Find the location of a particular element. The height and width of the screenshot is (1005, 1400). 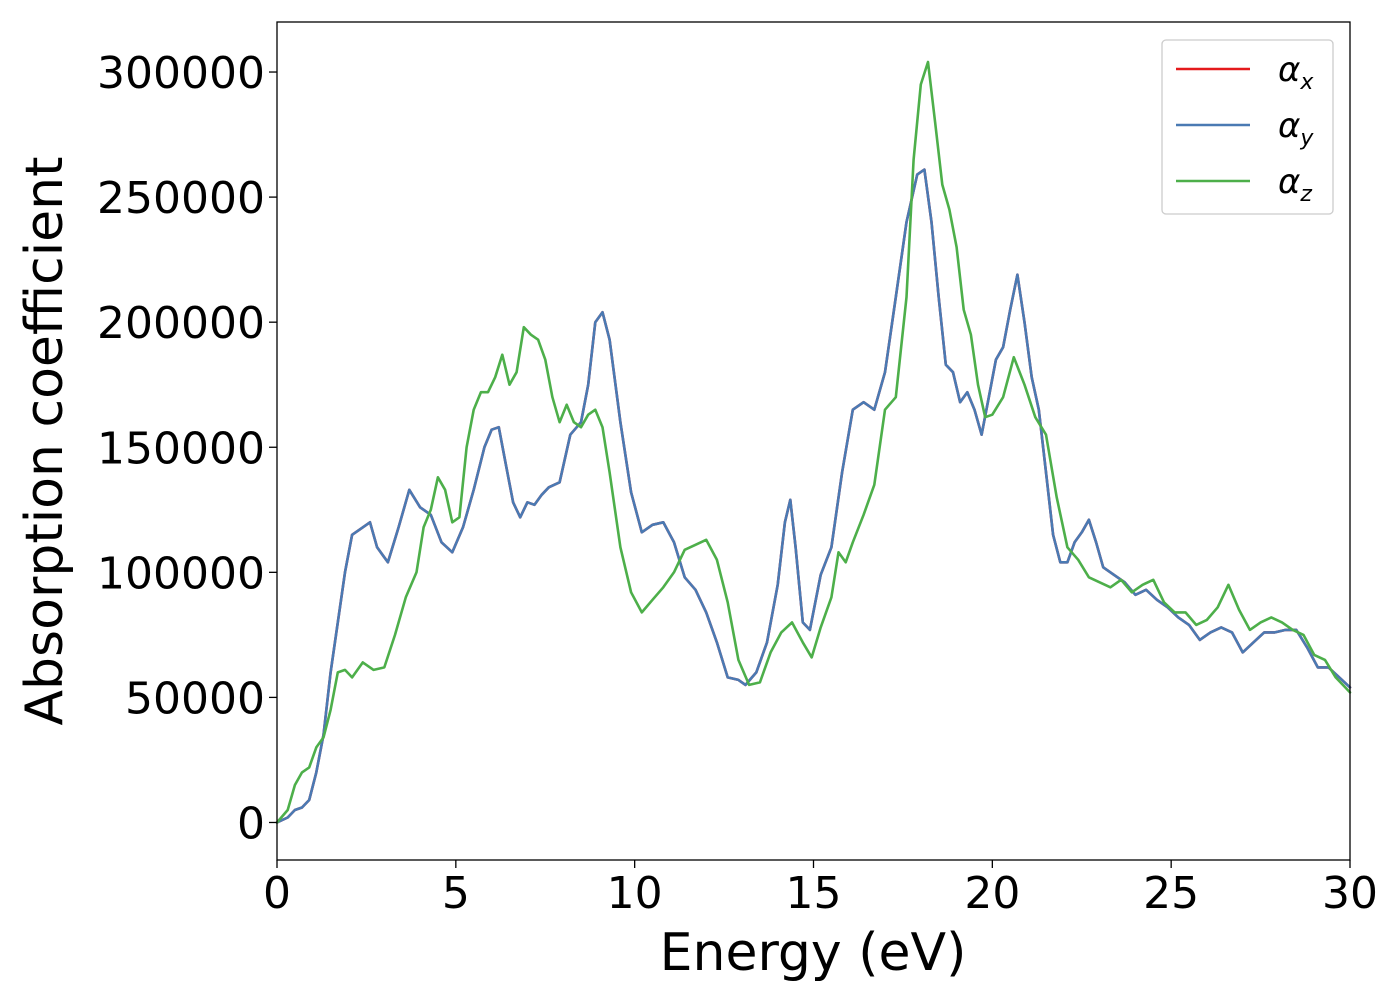

x-tick-label: 20 is located at coordinates (992, 893).